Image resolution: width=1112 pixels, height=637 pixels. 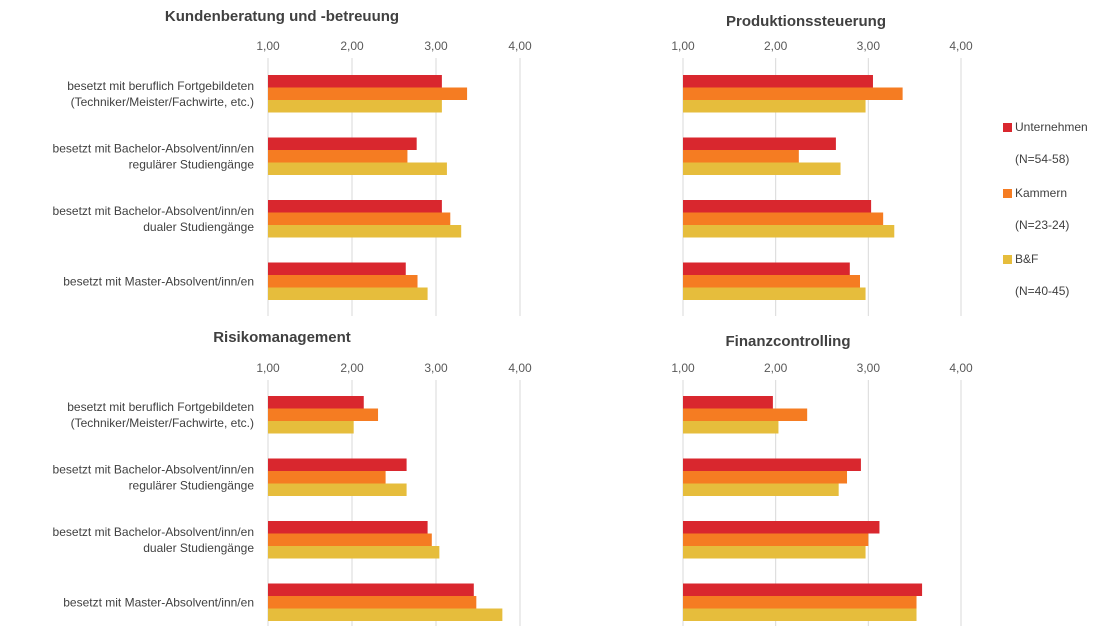 What do you see at coordinates (1042, 159) in the screenshot?
I see `legend-n-label: (N=54-58)` at bounding box center [1042, 159].